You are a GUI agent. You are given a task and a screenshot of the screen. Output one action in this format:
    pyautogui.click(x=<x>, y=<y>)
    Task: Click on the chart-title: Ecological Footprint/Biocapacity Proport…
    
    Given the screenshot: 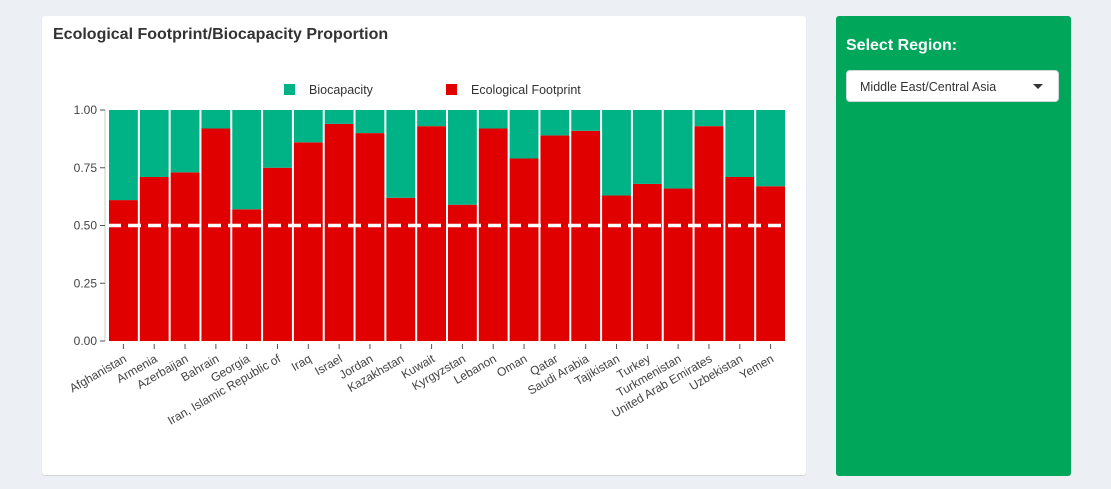 What is the action you would take?
    pyautogui.click(x=221, y=34)
    